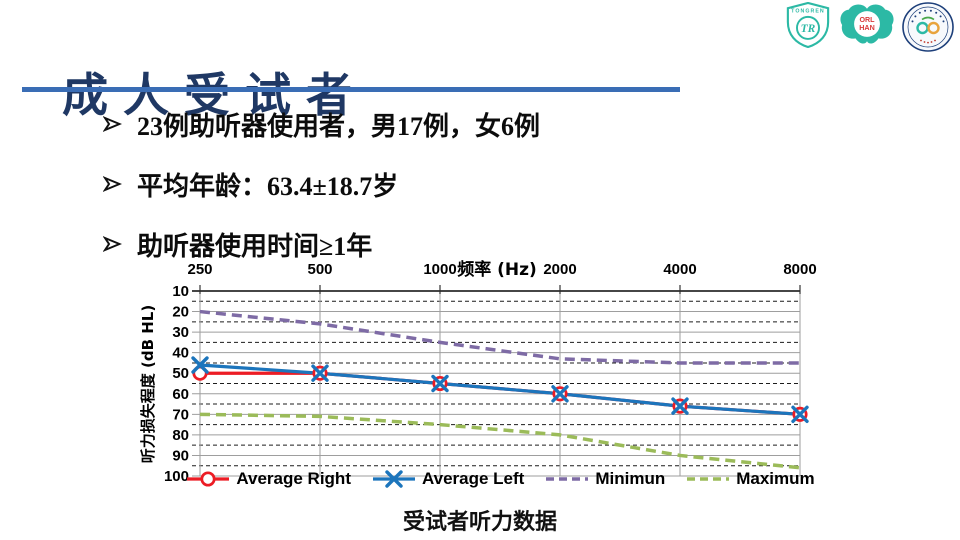 The image size is (960, 540). What do you see at coordinates (499, 337) in the screenshot?
I see `series-line-minimun` at bounding box center [499, 337].